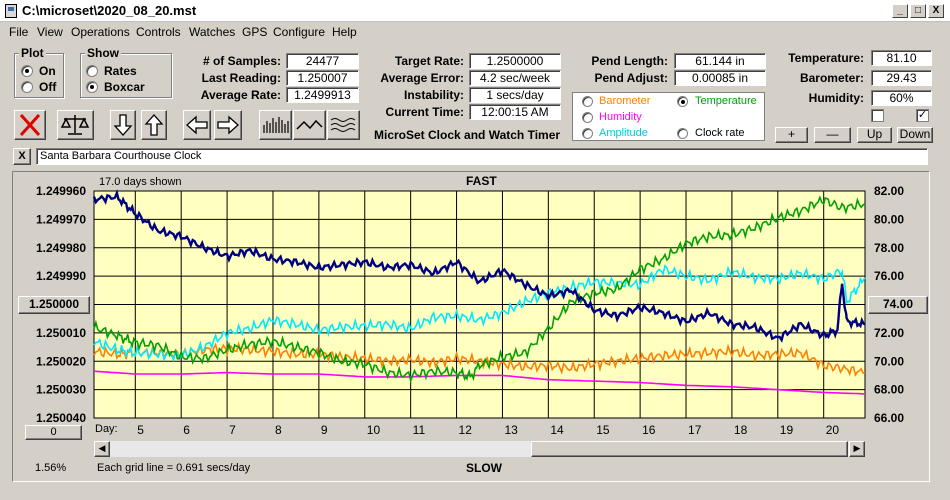 This screenshot has height=500, width=950. I want to click on right-checkbox: ✓, so click(922, 115).